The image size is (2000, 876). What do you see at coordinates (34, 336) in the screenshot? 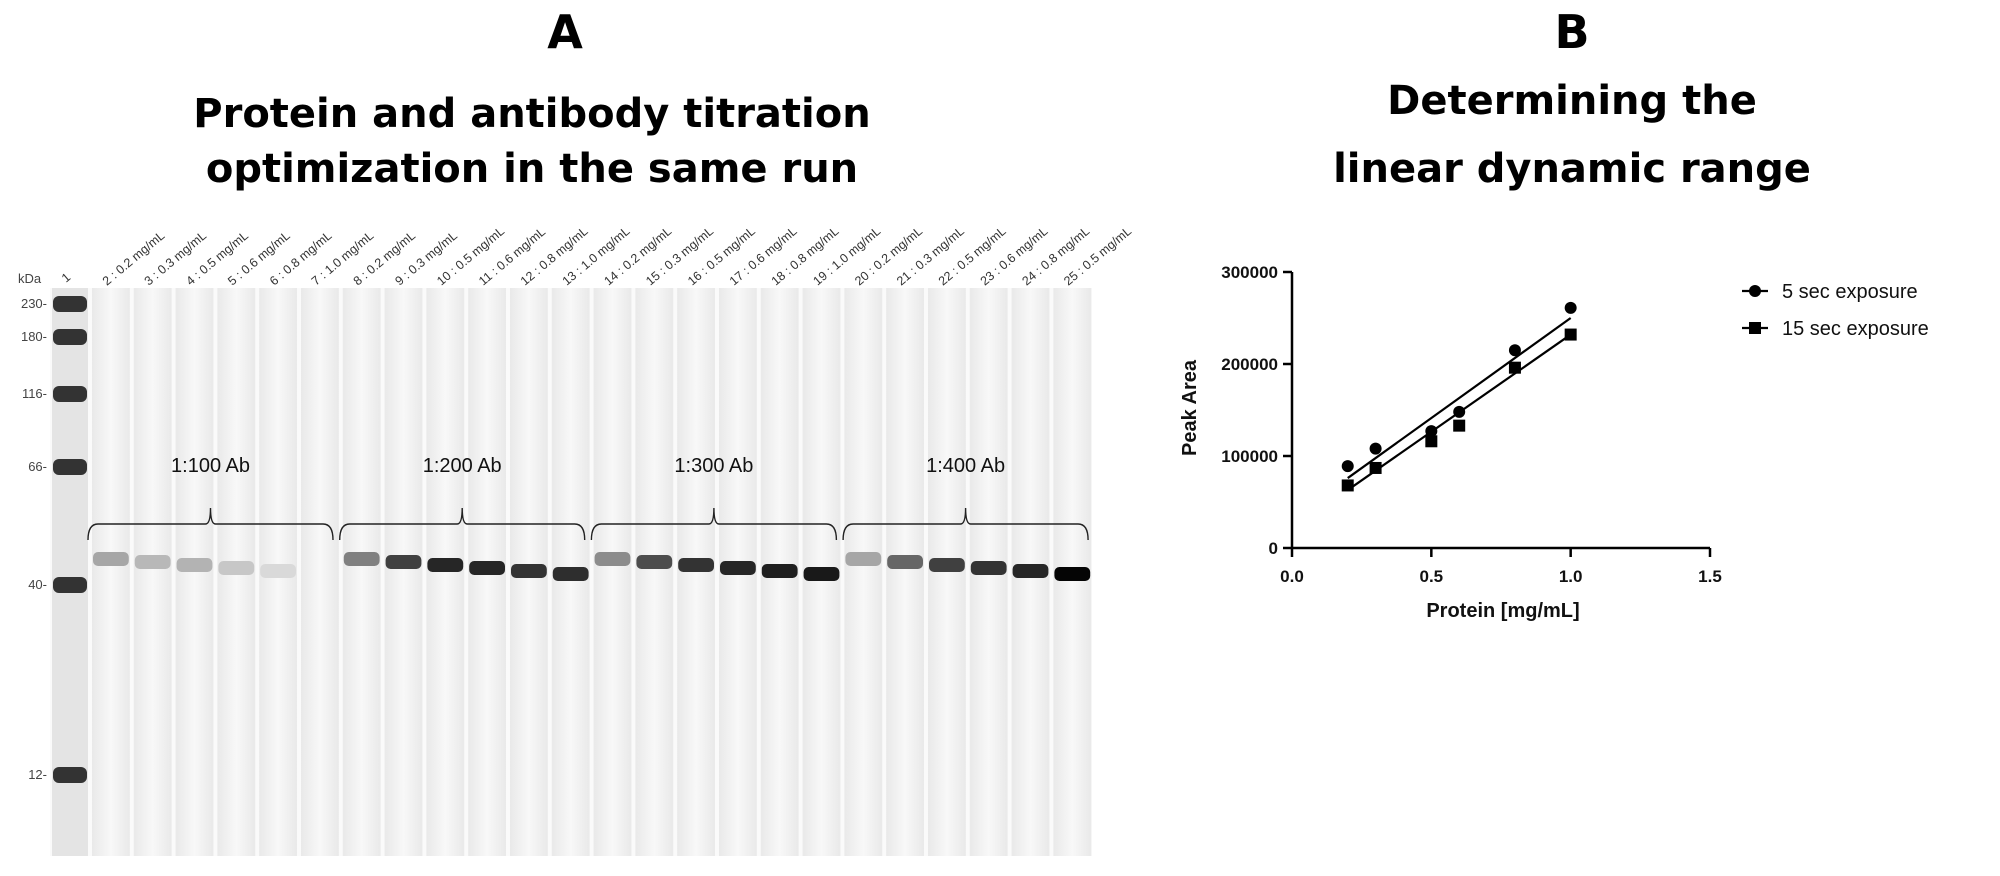
I see `ladder-marker-180: 180-` at bounding box center [34, 336].